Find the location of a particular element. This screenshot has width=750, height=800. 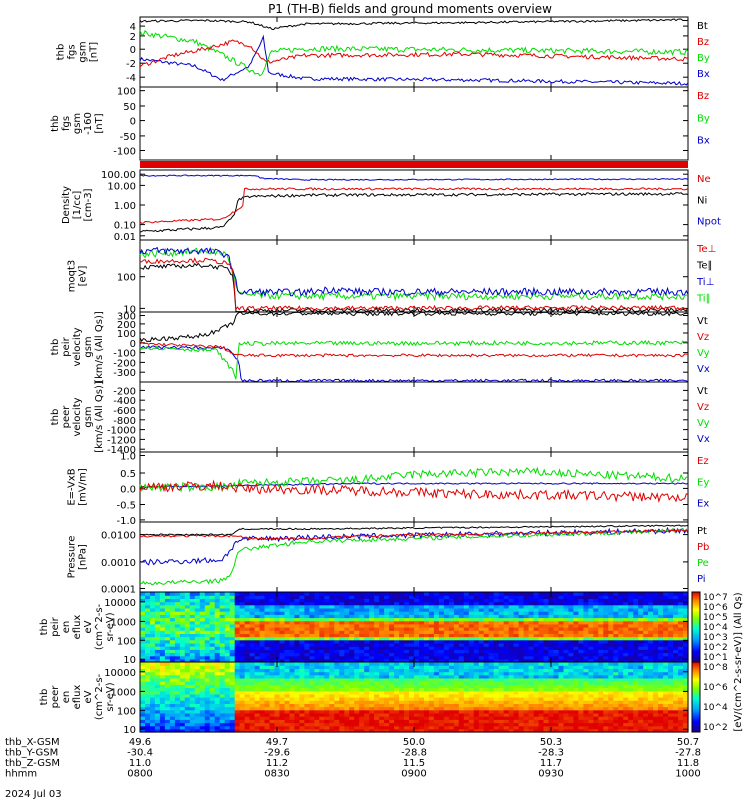

panel-frame is located at coordinates (414, 276).